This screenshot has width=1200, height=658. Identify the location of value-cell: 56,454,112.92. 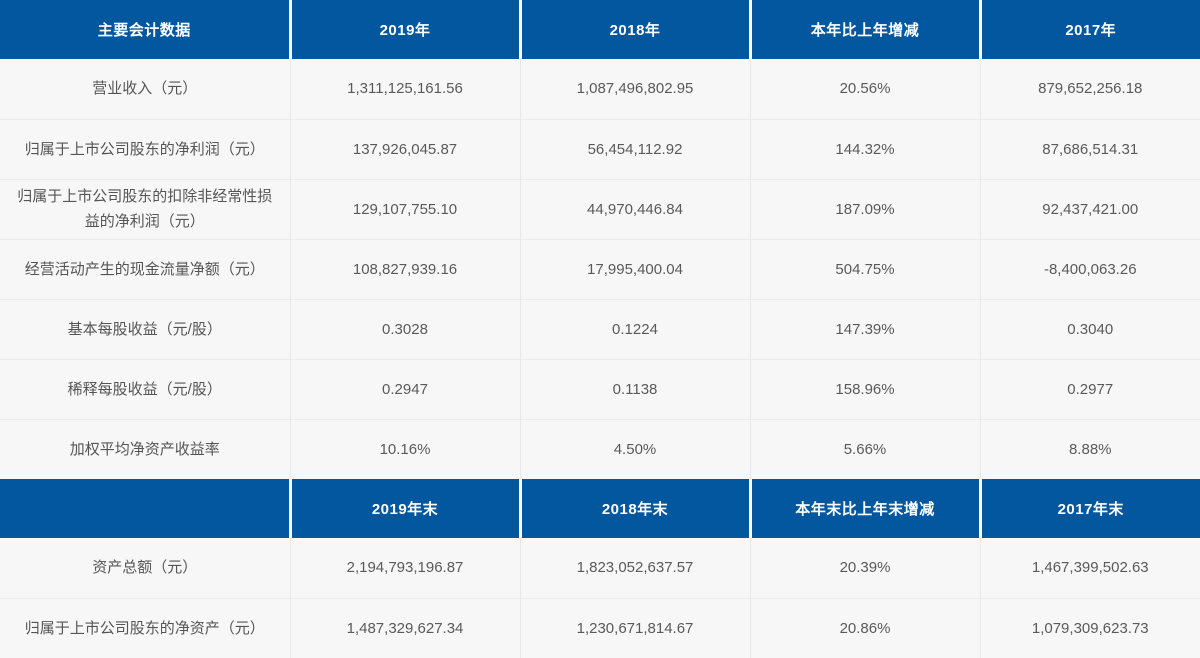
(634, 148).